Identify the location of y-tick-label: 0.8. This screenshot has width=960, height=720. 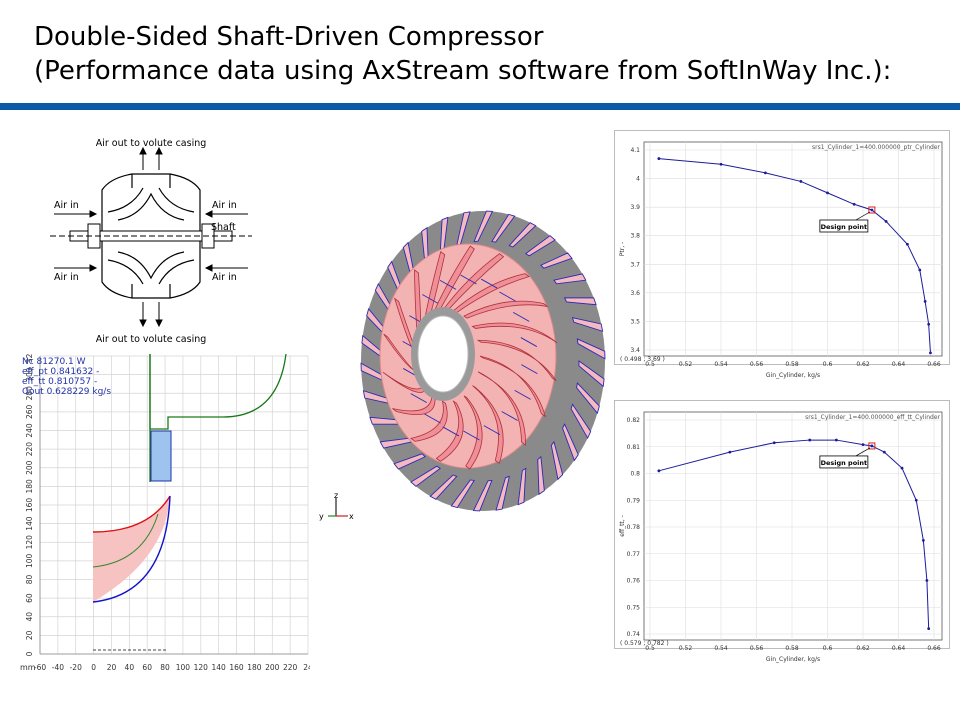
(635, 474).